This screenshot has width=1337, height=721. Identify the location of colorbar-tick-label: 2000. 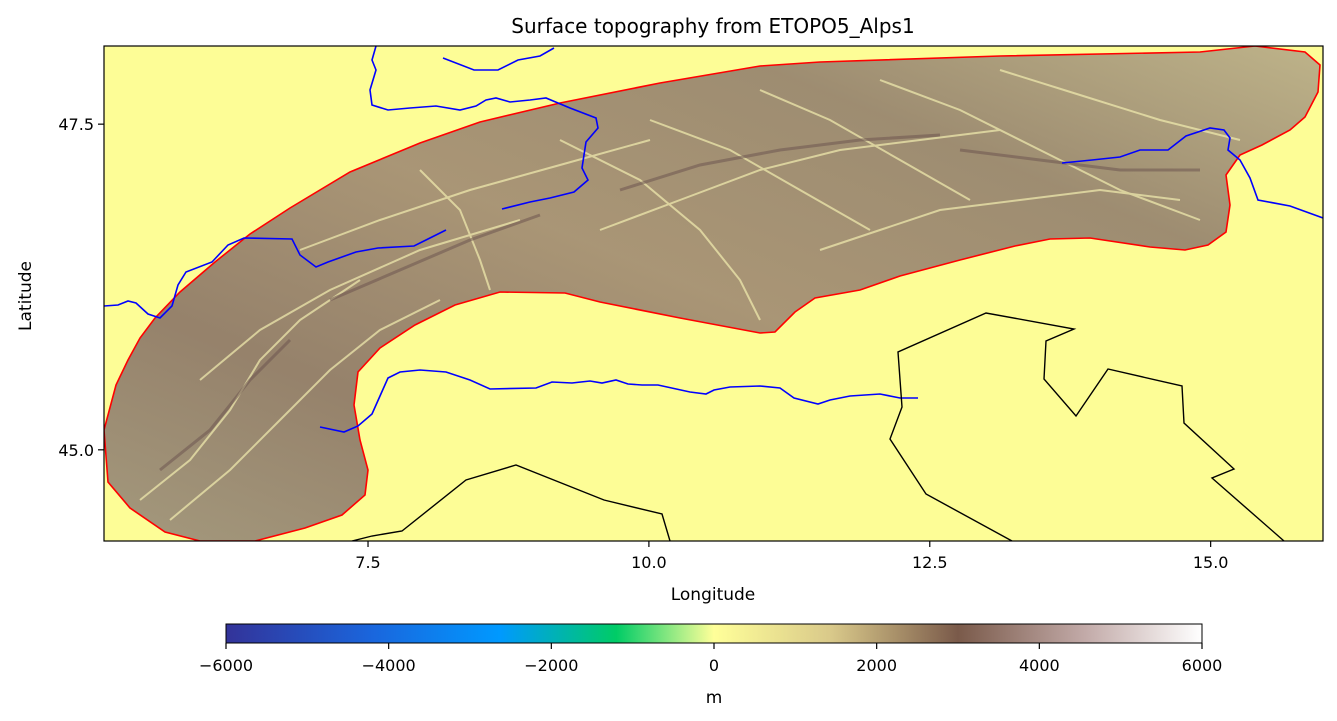
(876, 665).